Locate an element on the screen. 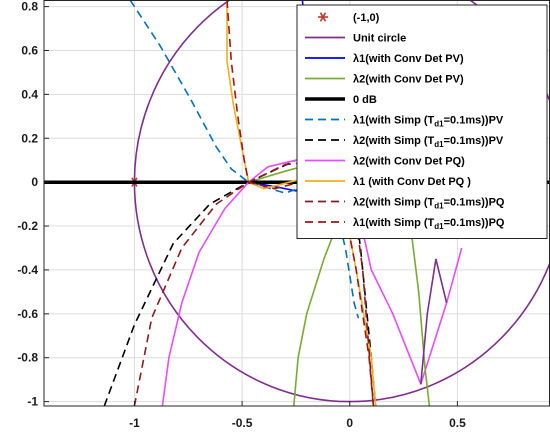 The width and height of the screenshot is (550, 432). x-tick-label: -1 is located at coordinates (134, 423).